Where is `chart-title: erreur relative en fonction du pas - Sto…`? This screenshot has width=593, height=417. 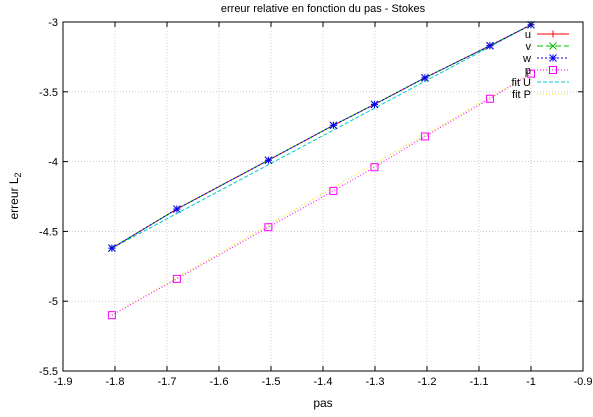 chart-title: erreur relative en fonction du pas - Sto… is located at coordinates (323, 9).